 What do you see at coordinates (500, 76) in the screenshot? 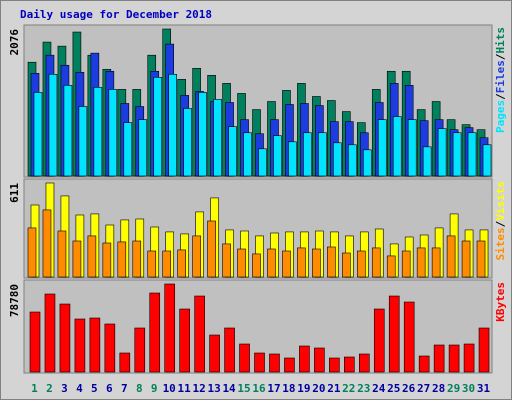
I see `legend-entry: Files` at bounding box center [500, 76].